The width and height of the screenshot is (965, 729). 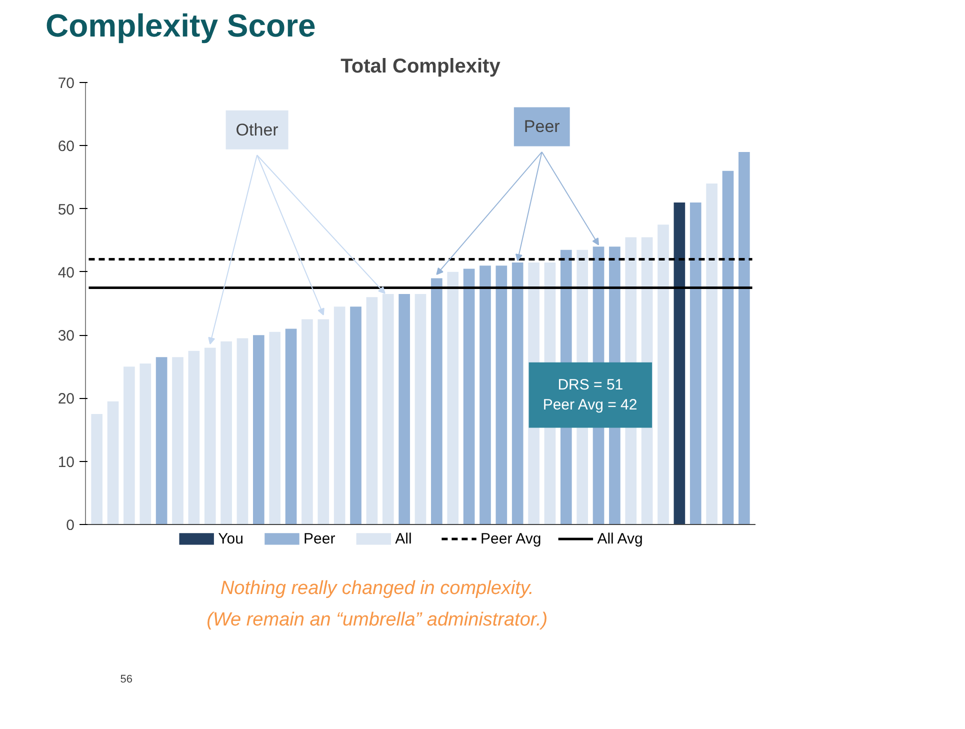 What do you see at coordinates (620, 539) in the screenshot?
I see `legend-label: All Avg` at bounding box center [620, 539].